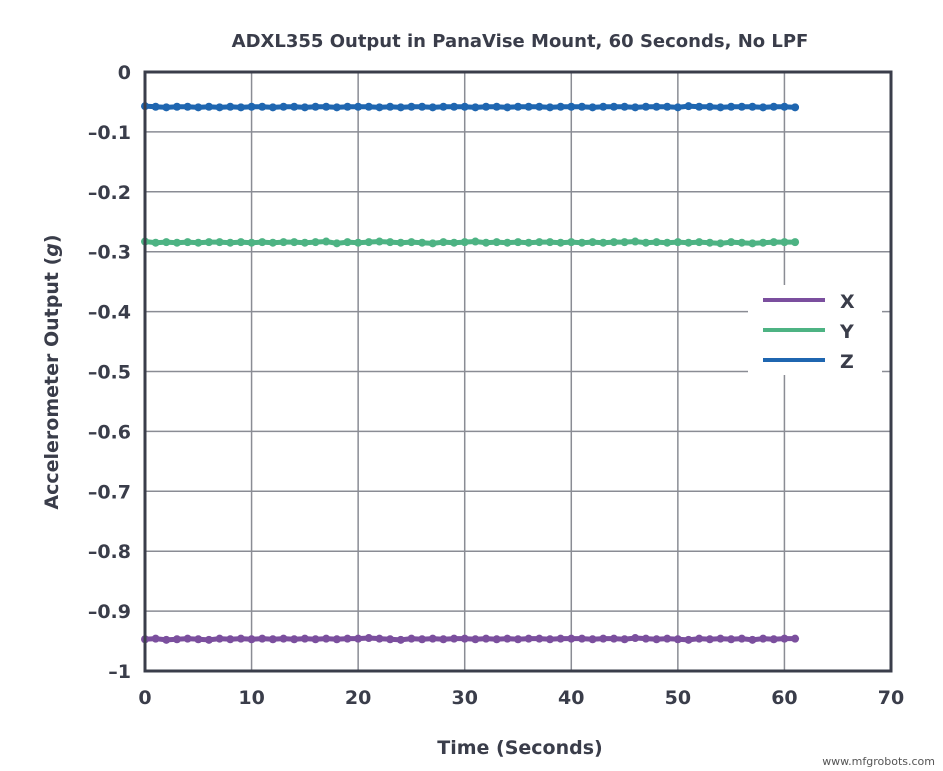 The height and width of the screenshot is (771, 943). I want to click on x-tick-label: 20, so click(358, 698).